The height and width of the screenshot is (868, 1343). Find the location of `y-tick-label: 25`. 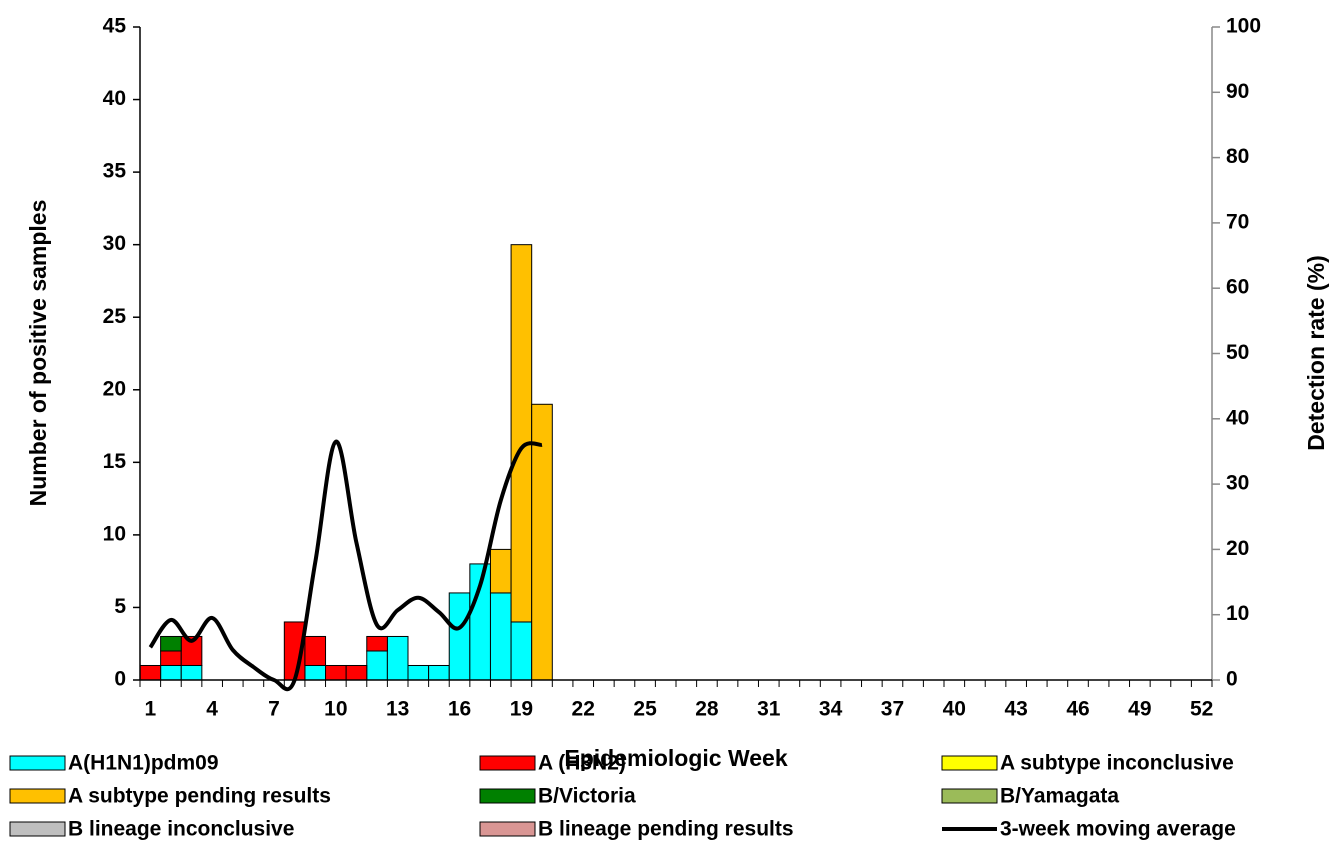

y-tick-label: 25 is located at coordinates (115, 316).